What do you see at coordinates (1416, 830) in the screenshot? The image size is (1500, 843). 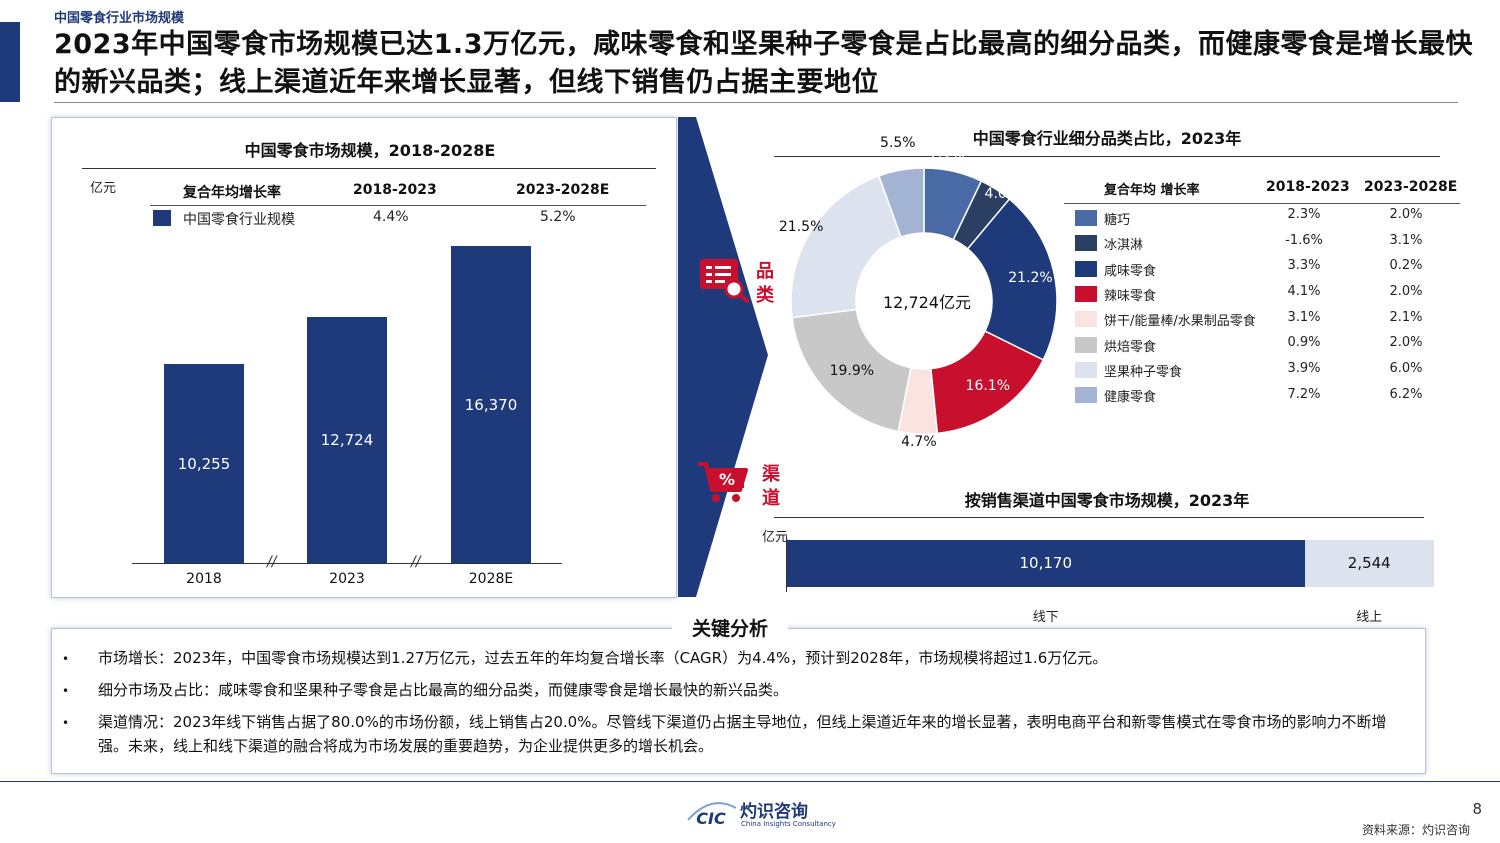 I see `source-note: 资料来源：灼识咨询` at bounding box center [1416, 830].